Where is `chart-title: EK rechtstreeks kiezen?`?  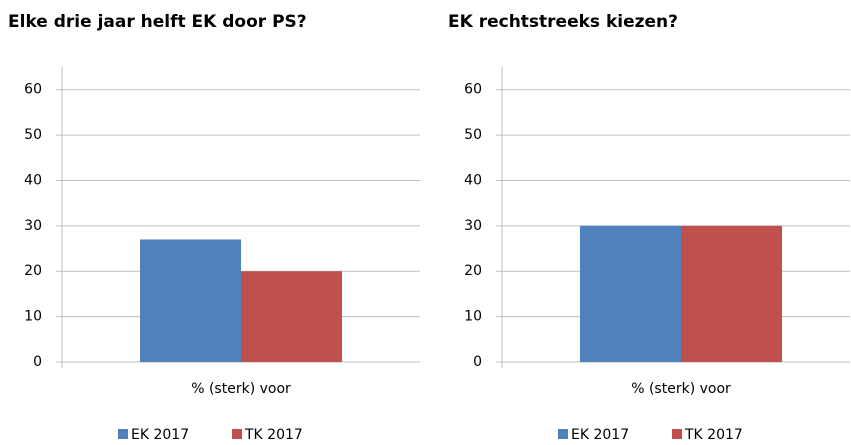 chart-title: EK rechtstreeks kiezen? is located at coordinates (563, 22).